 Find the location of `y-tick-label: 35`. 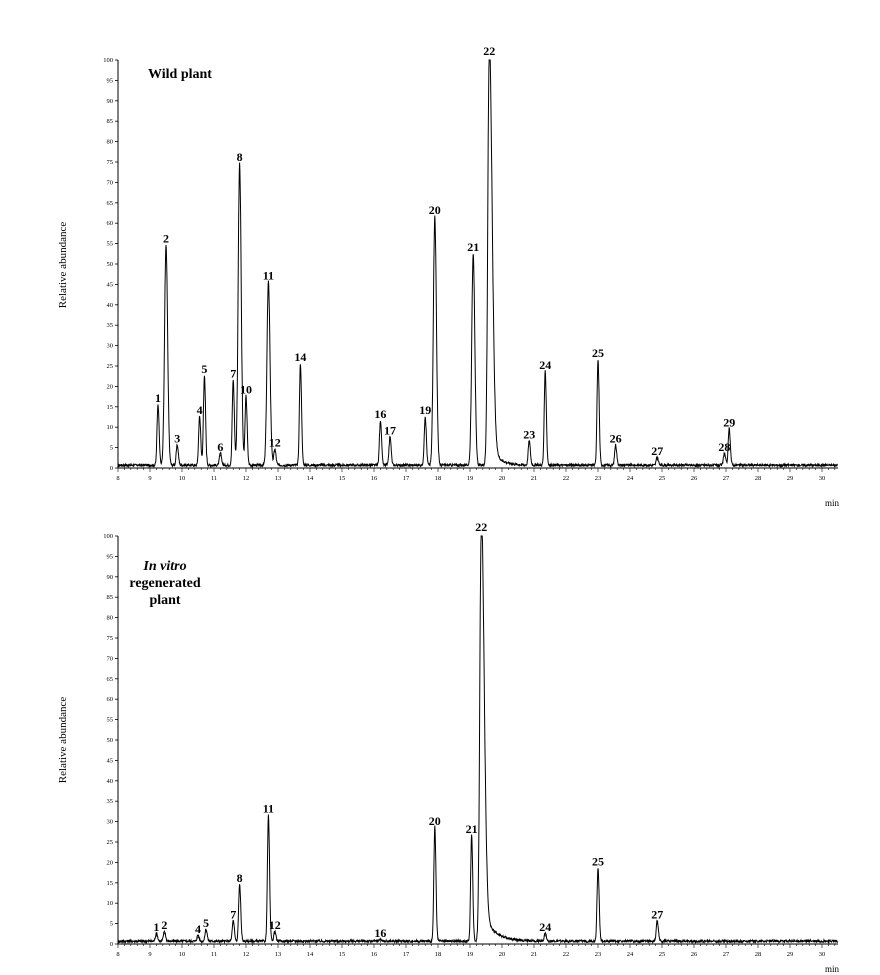

y-tick-label: 35 is located at coordinates (110, 325).